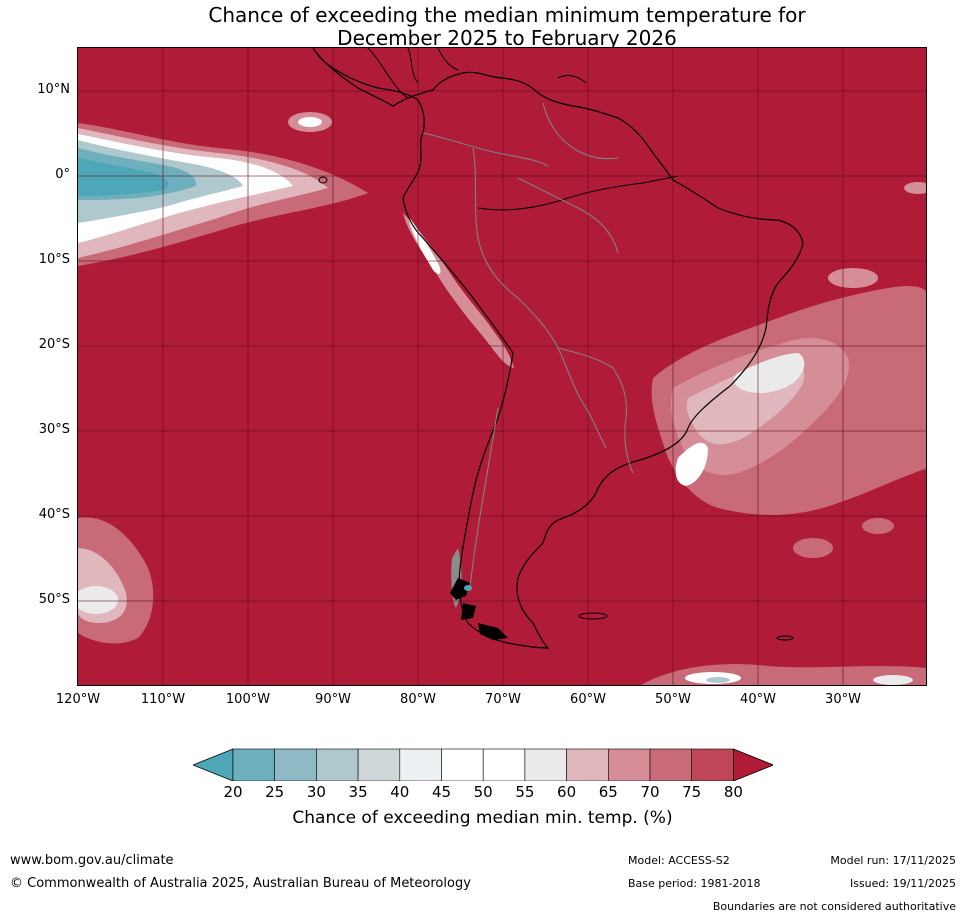 Image resolution: width=965 pixels, height=919 pixels. I want to click on lat-label-50s: 50°S, so click(54, 599).